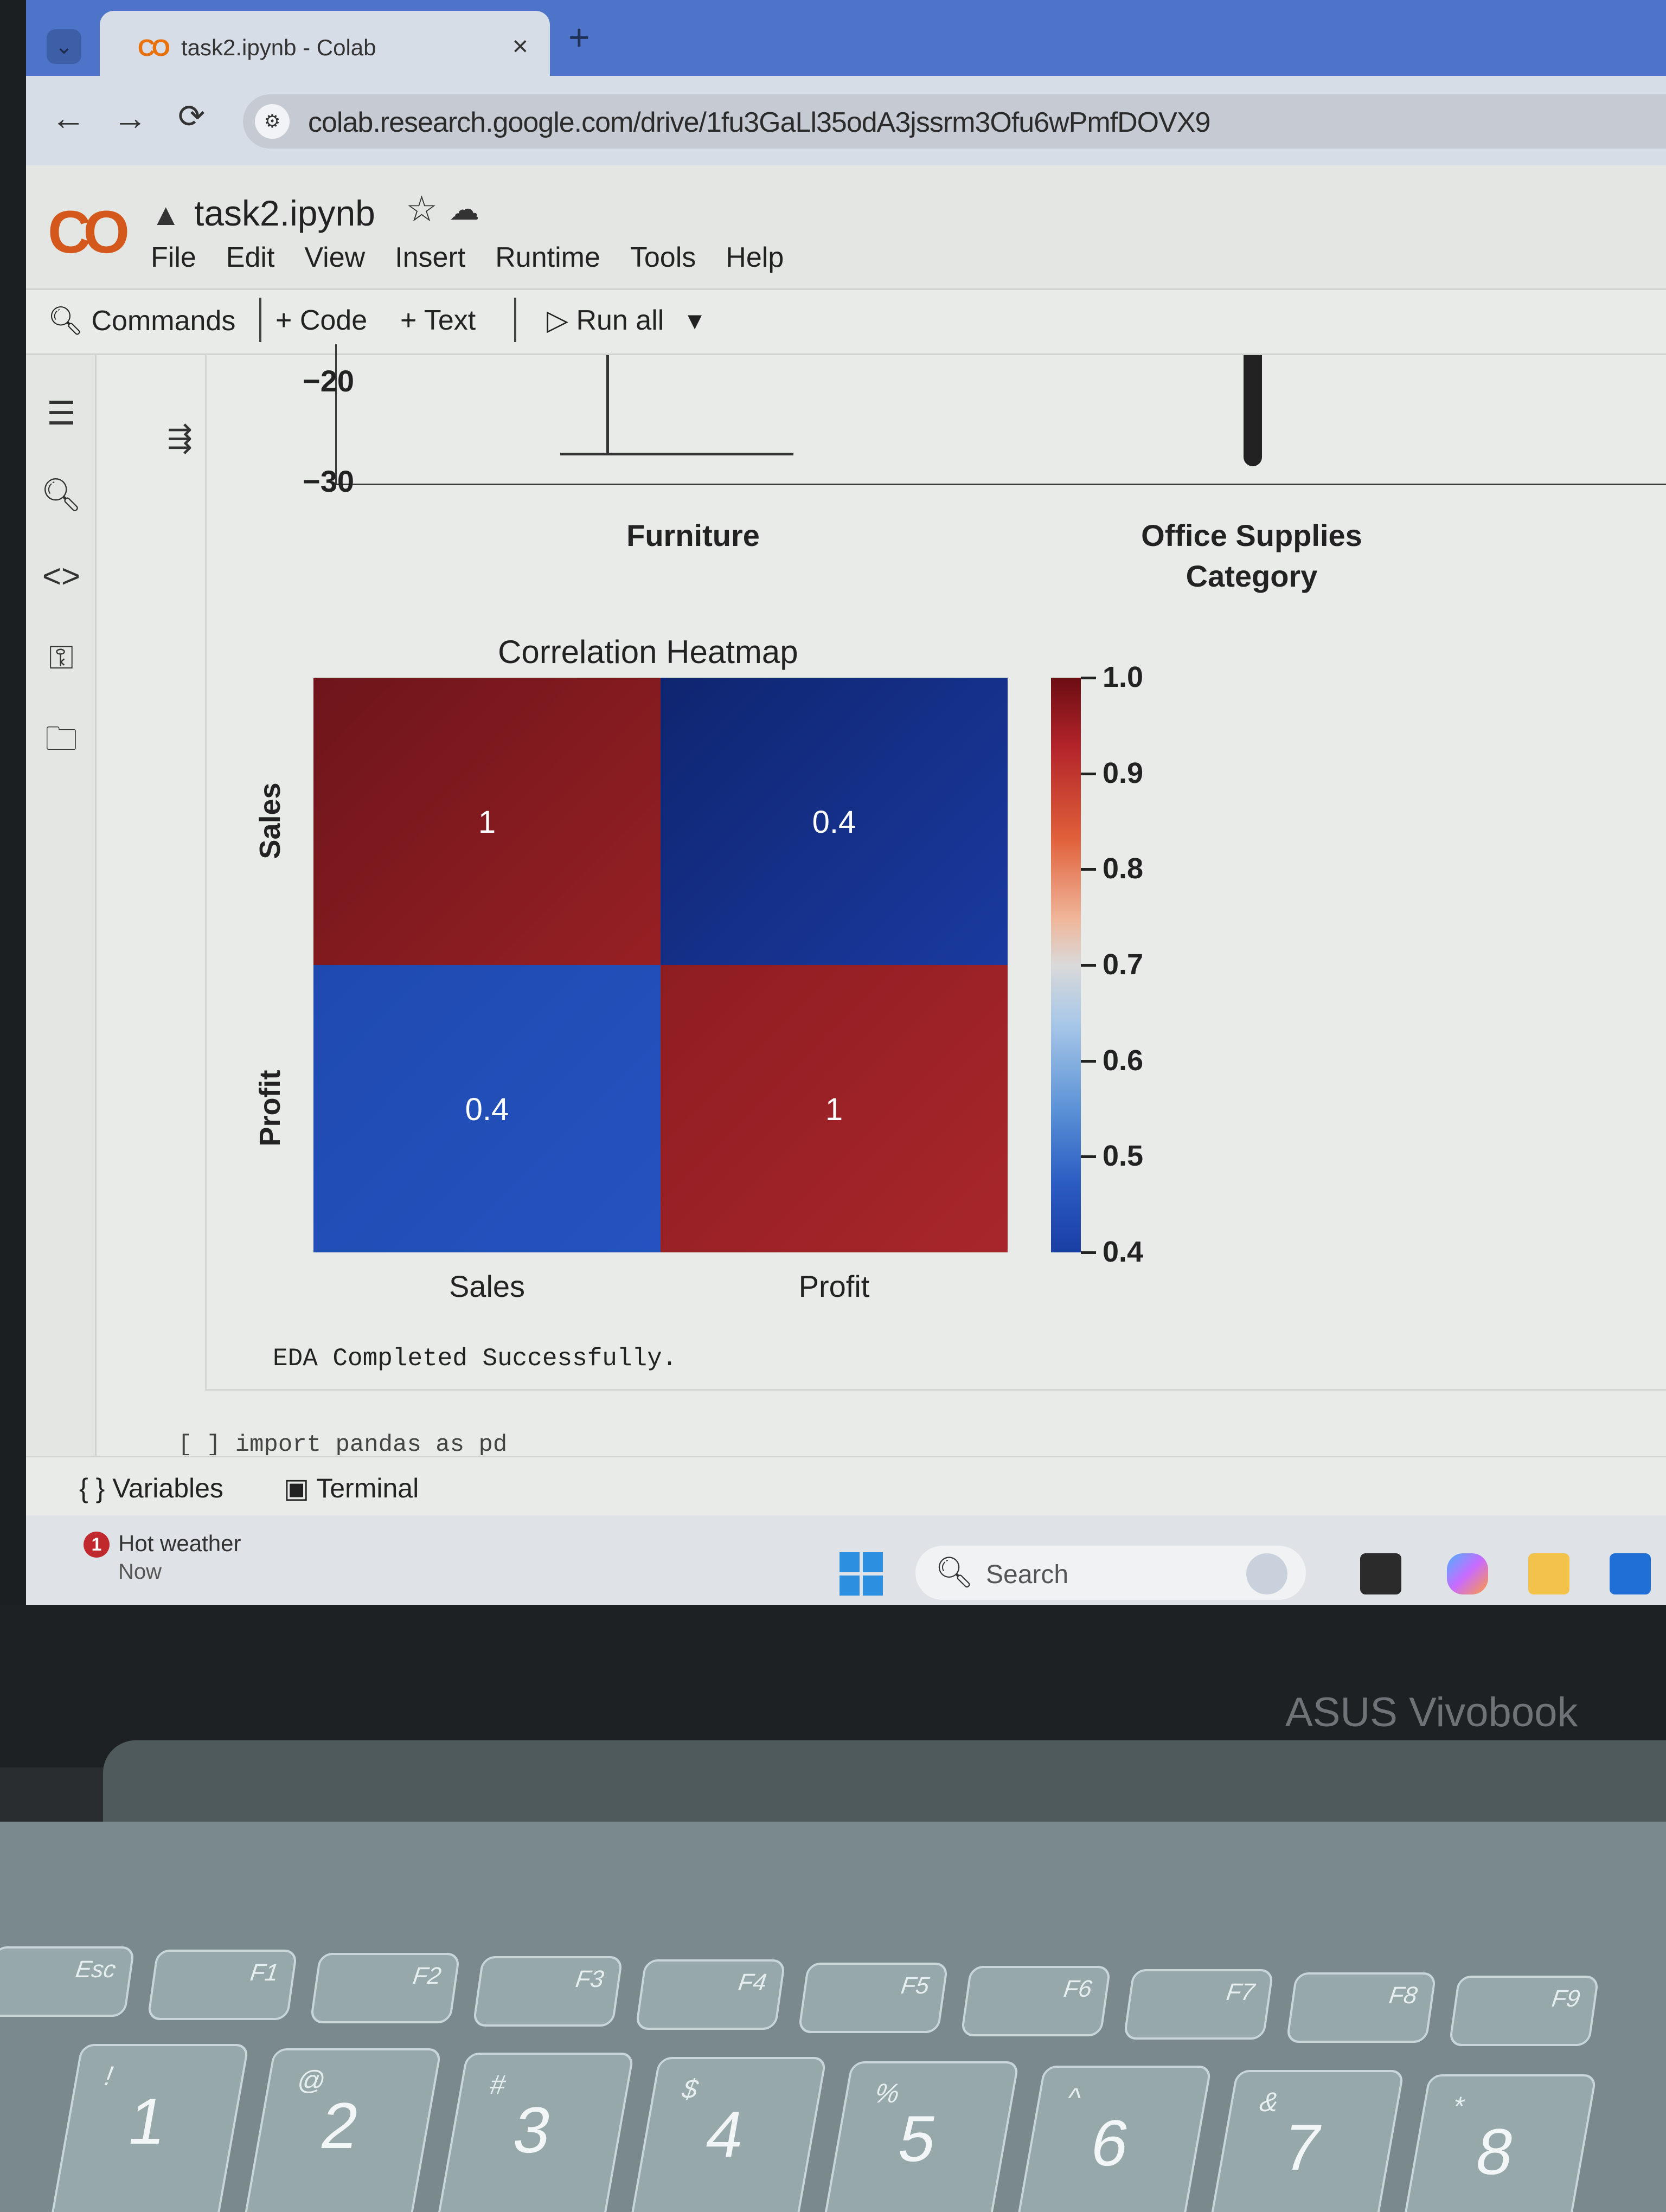  What do you see at coordinates (1381, 1573) in the screenshot?
I see `task-view-icon` at bounding box center [1381, 1573].